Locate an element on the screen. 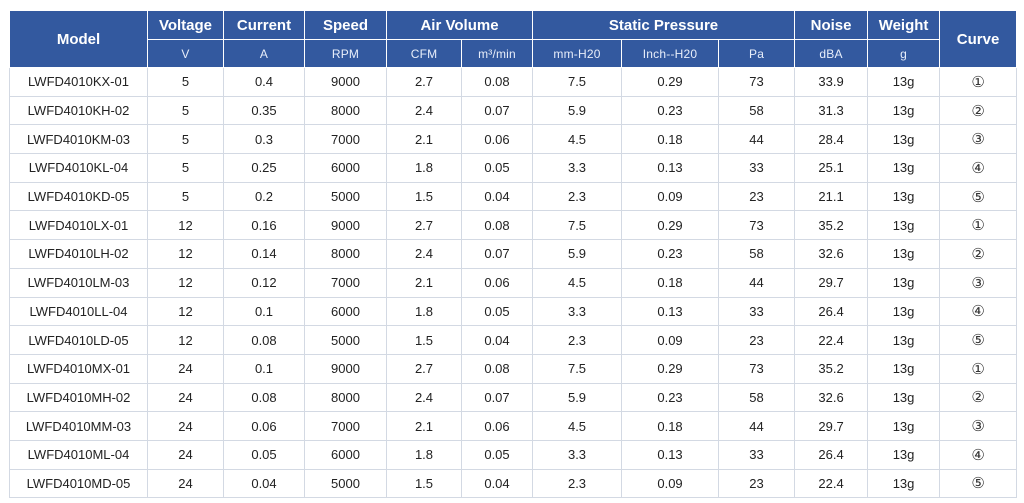  cell-current: 0.1 is located at coordinates (264, 311).